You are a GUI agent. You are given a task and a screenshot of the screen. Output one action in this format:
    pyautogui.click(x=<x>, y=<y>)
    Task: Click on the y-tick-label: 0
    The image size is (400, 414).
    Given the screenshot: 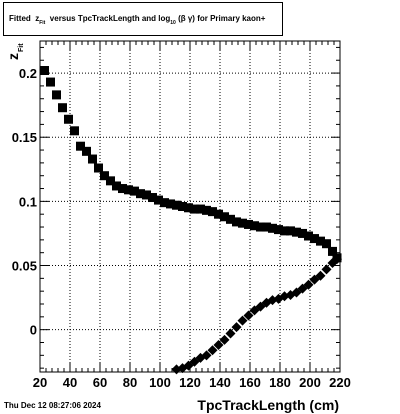 What is the action you would take?
    pyautogui.click(x=33, y=330)
    